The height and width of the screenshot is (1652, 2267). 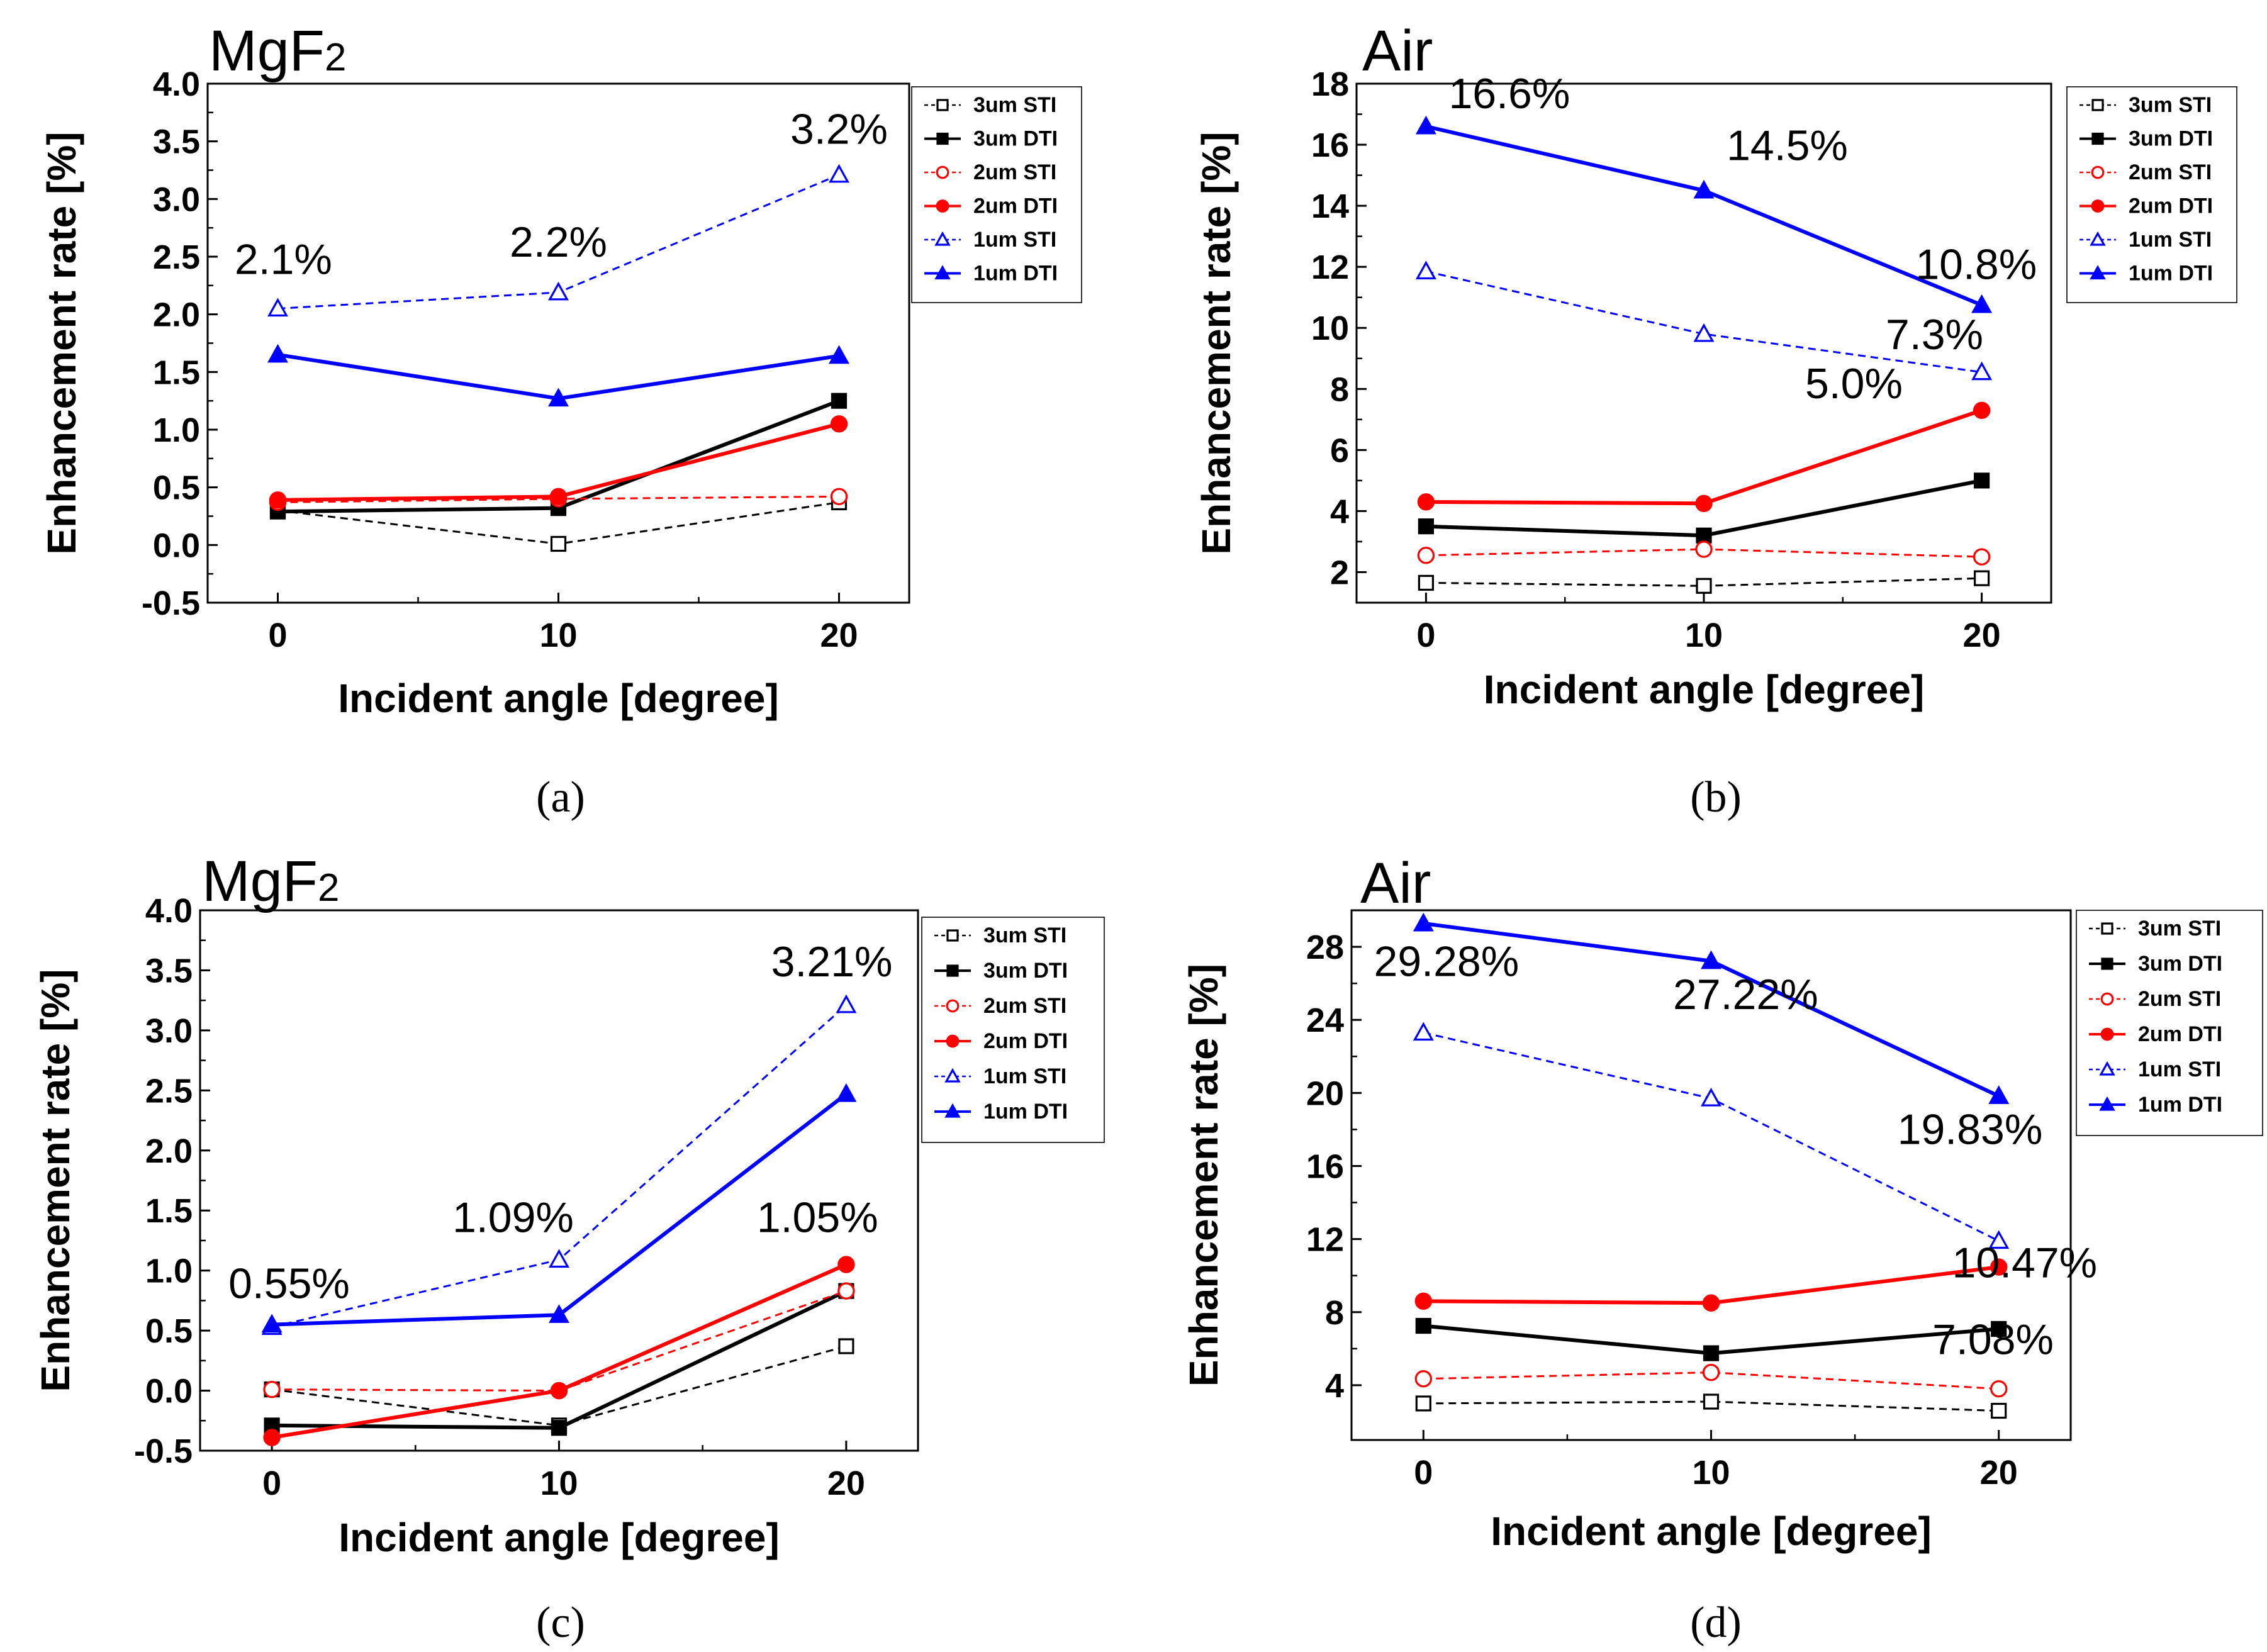 What do you see at coordinates (513, 1218) in the screenshot?
I see `value-annotation: 1.09%` at bounding box center [513, 1218].